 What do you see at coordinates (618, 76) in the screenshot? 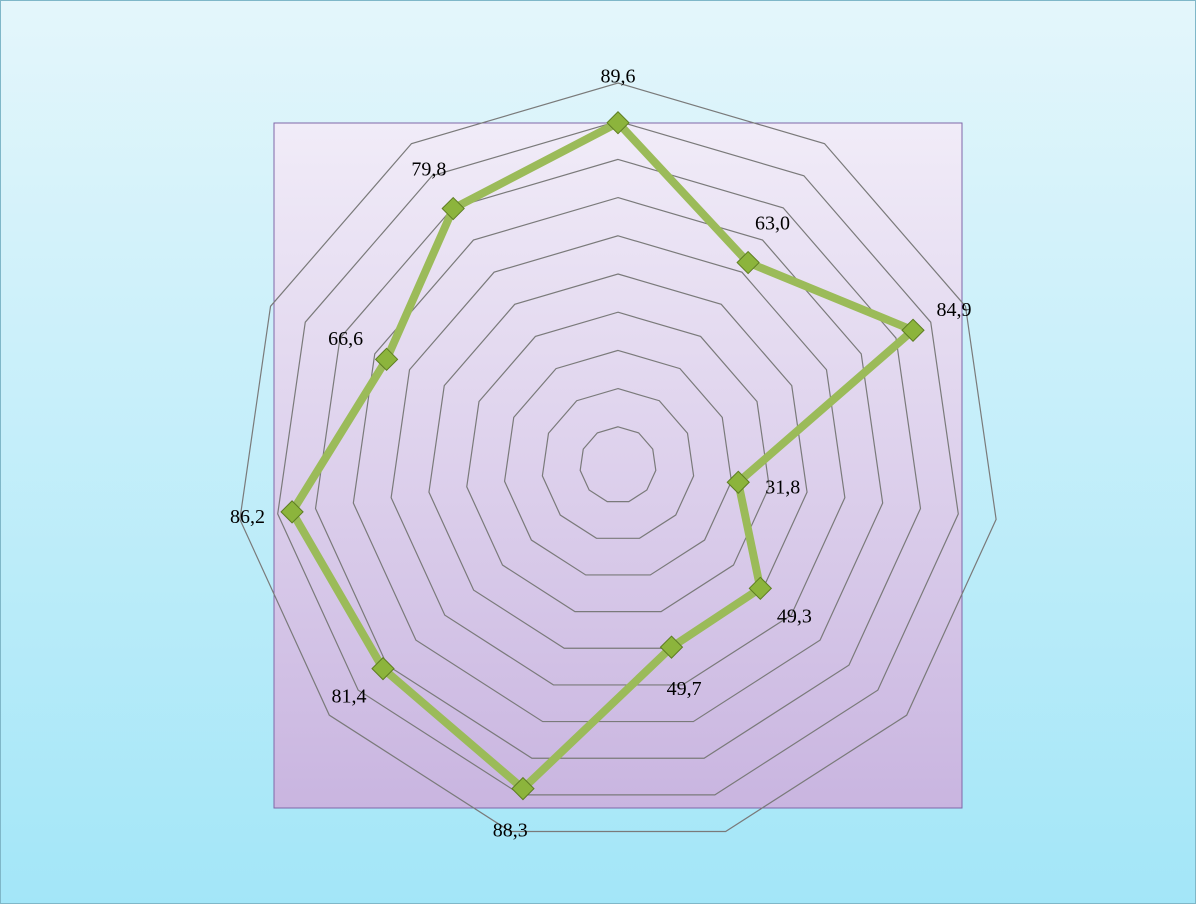
I see `data-label: 89,6` at bounding box center [618, 76].